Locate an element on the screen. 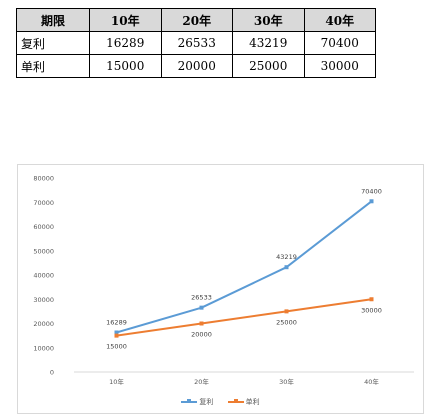 This screenshot has width=442, height=420. table-row: 单利 15000 20000 25000 30000 is located at coordinates (196, 66).